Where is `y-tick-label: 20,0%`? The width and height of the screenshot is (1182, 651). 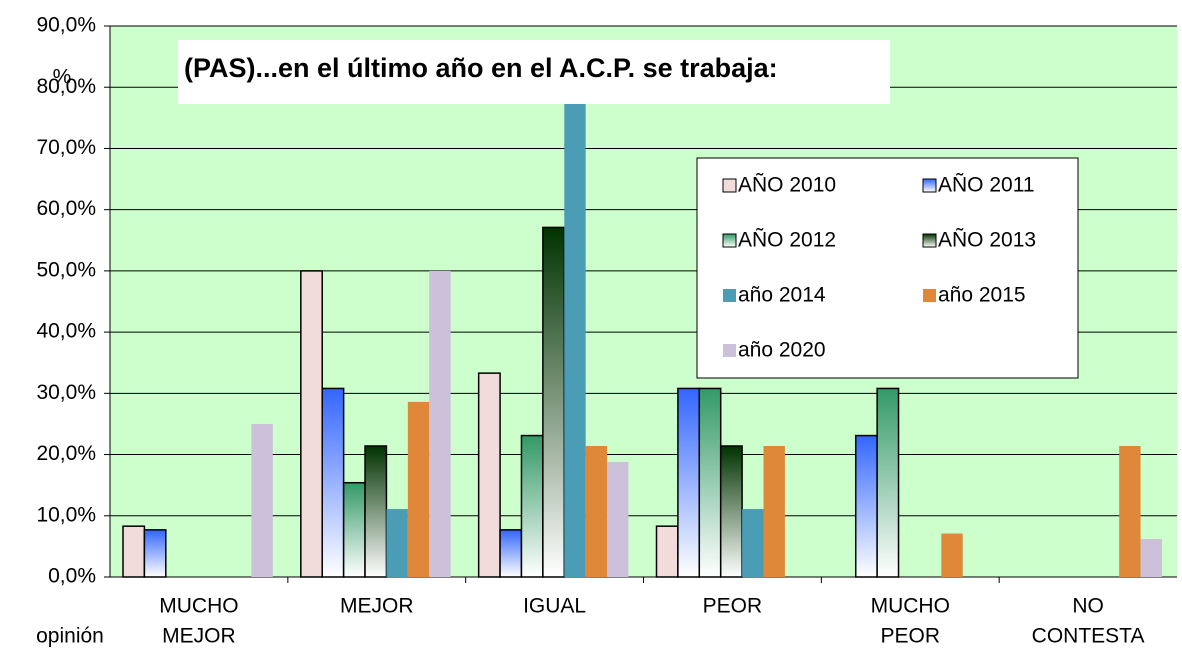
y-tick-label: 20,0% is located at coordinates (66, 453).